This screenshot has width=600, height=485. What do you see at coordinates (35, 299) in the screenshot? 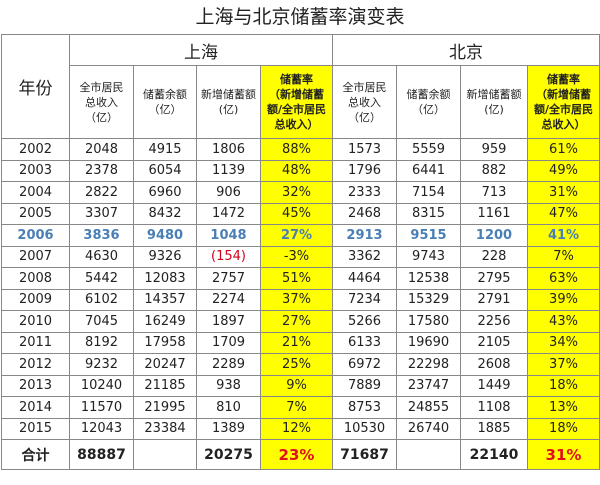
I see `year-cell: 2009` at bounding box center [35, 299].